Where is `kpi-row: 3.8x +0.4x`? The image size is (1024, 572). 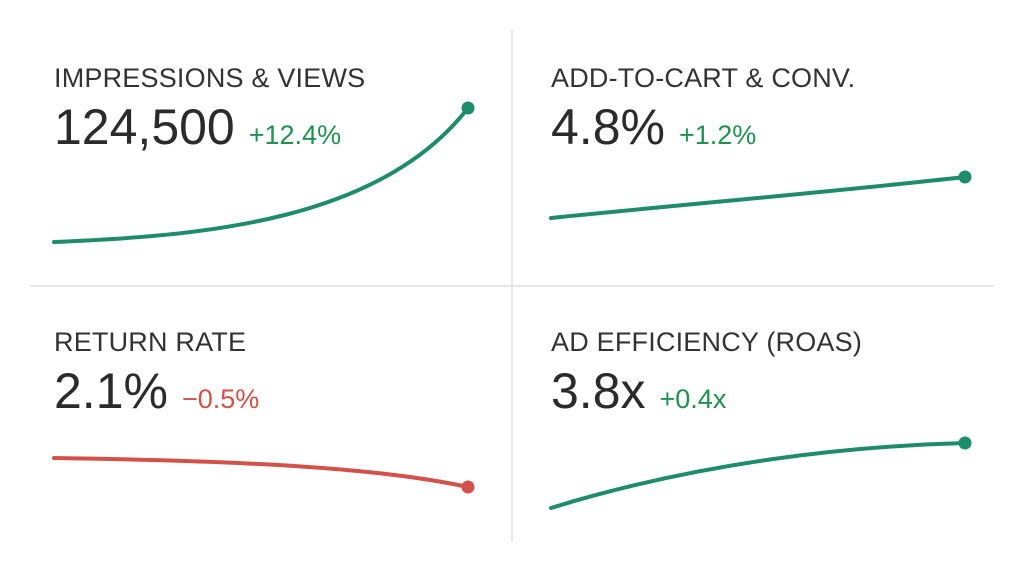 kpi-row: 3.8x +0.4x is located at coordinates (771, 391).